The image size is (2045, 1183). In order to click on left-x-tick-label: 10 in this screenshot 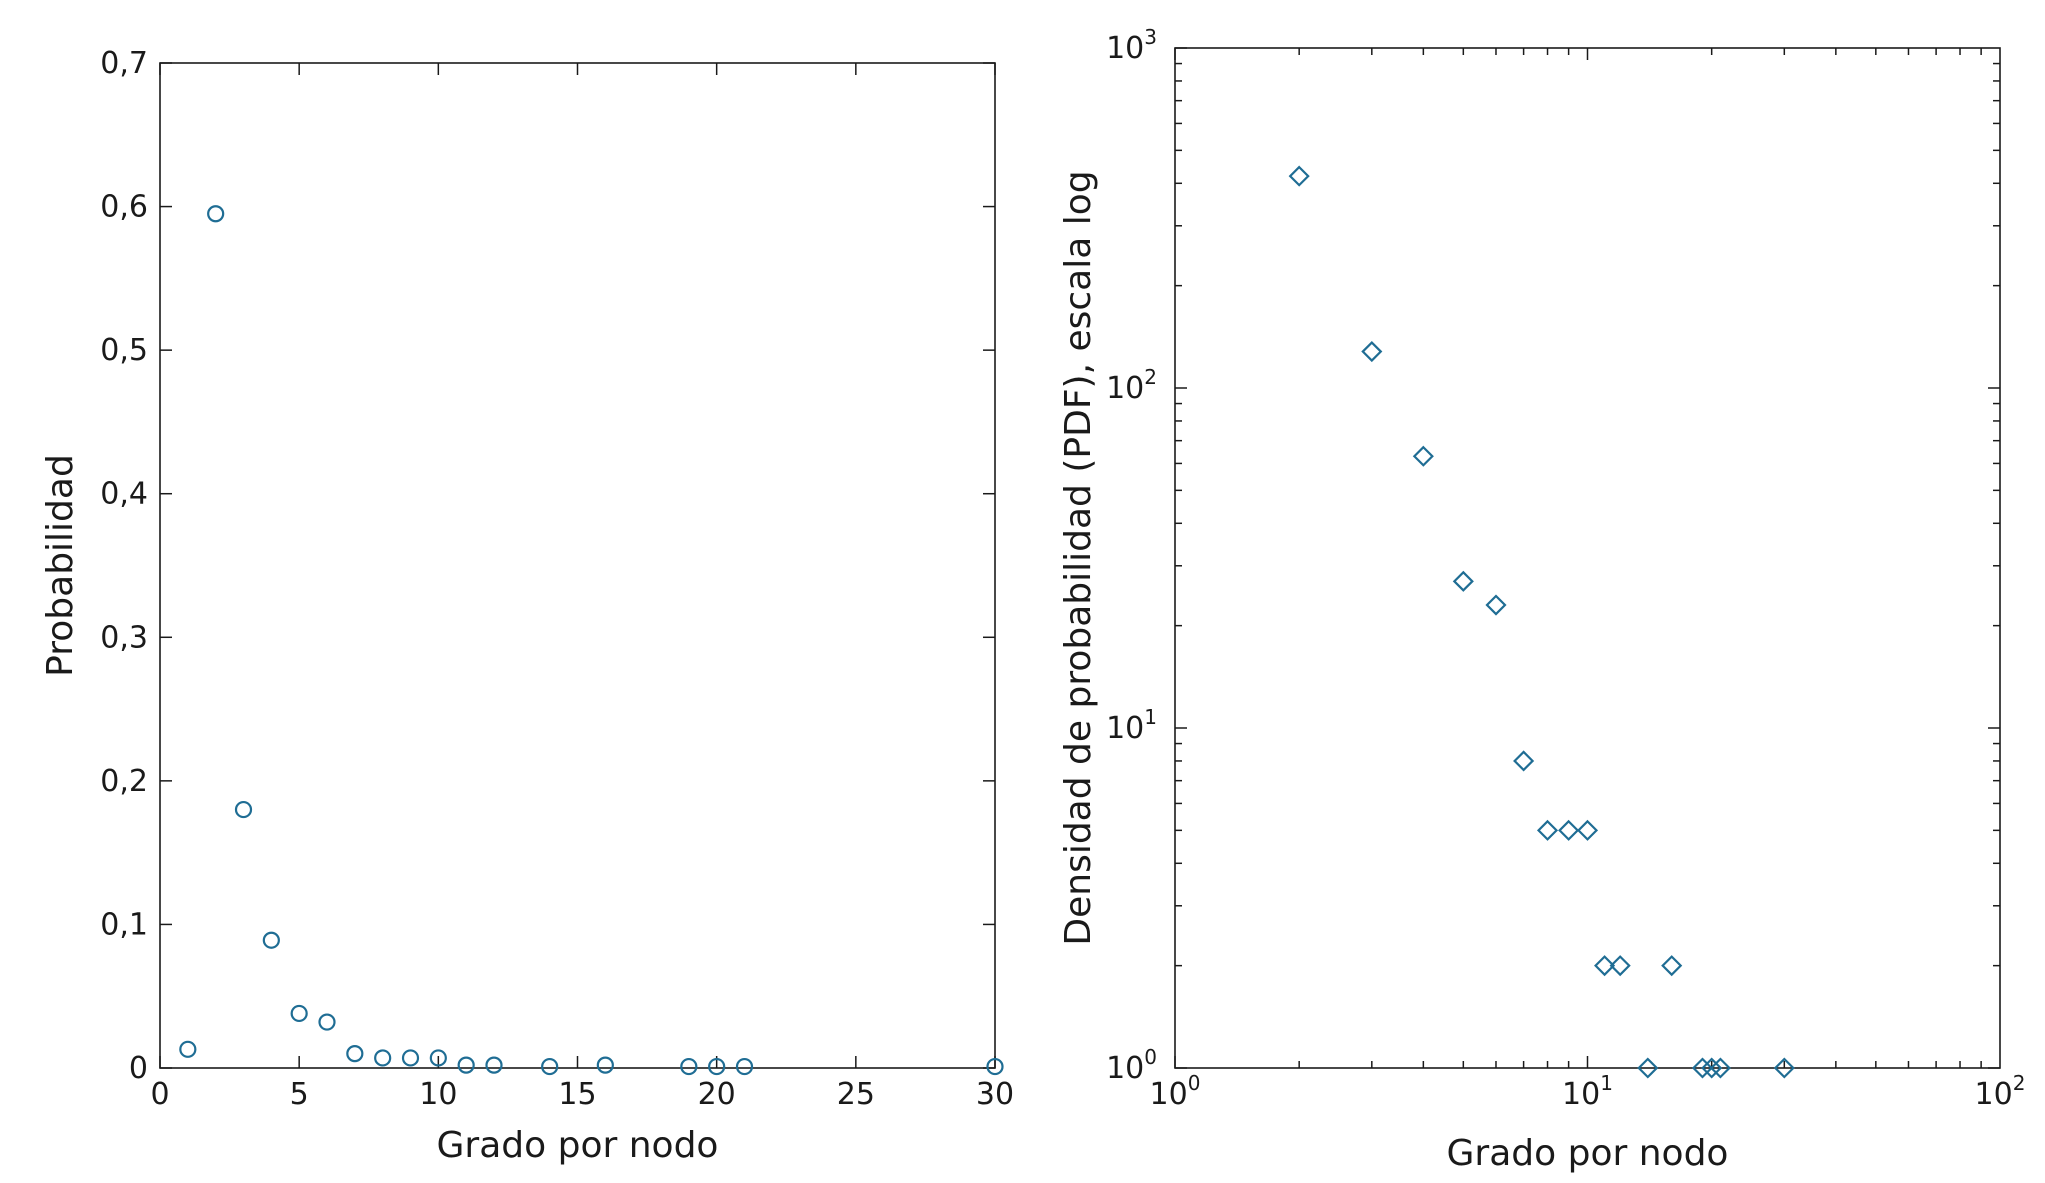, I will do `click(438, 1094)`.